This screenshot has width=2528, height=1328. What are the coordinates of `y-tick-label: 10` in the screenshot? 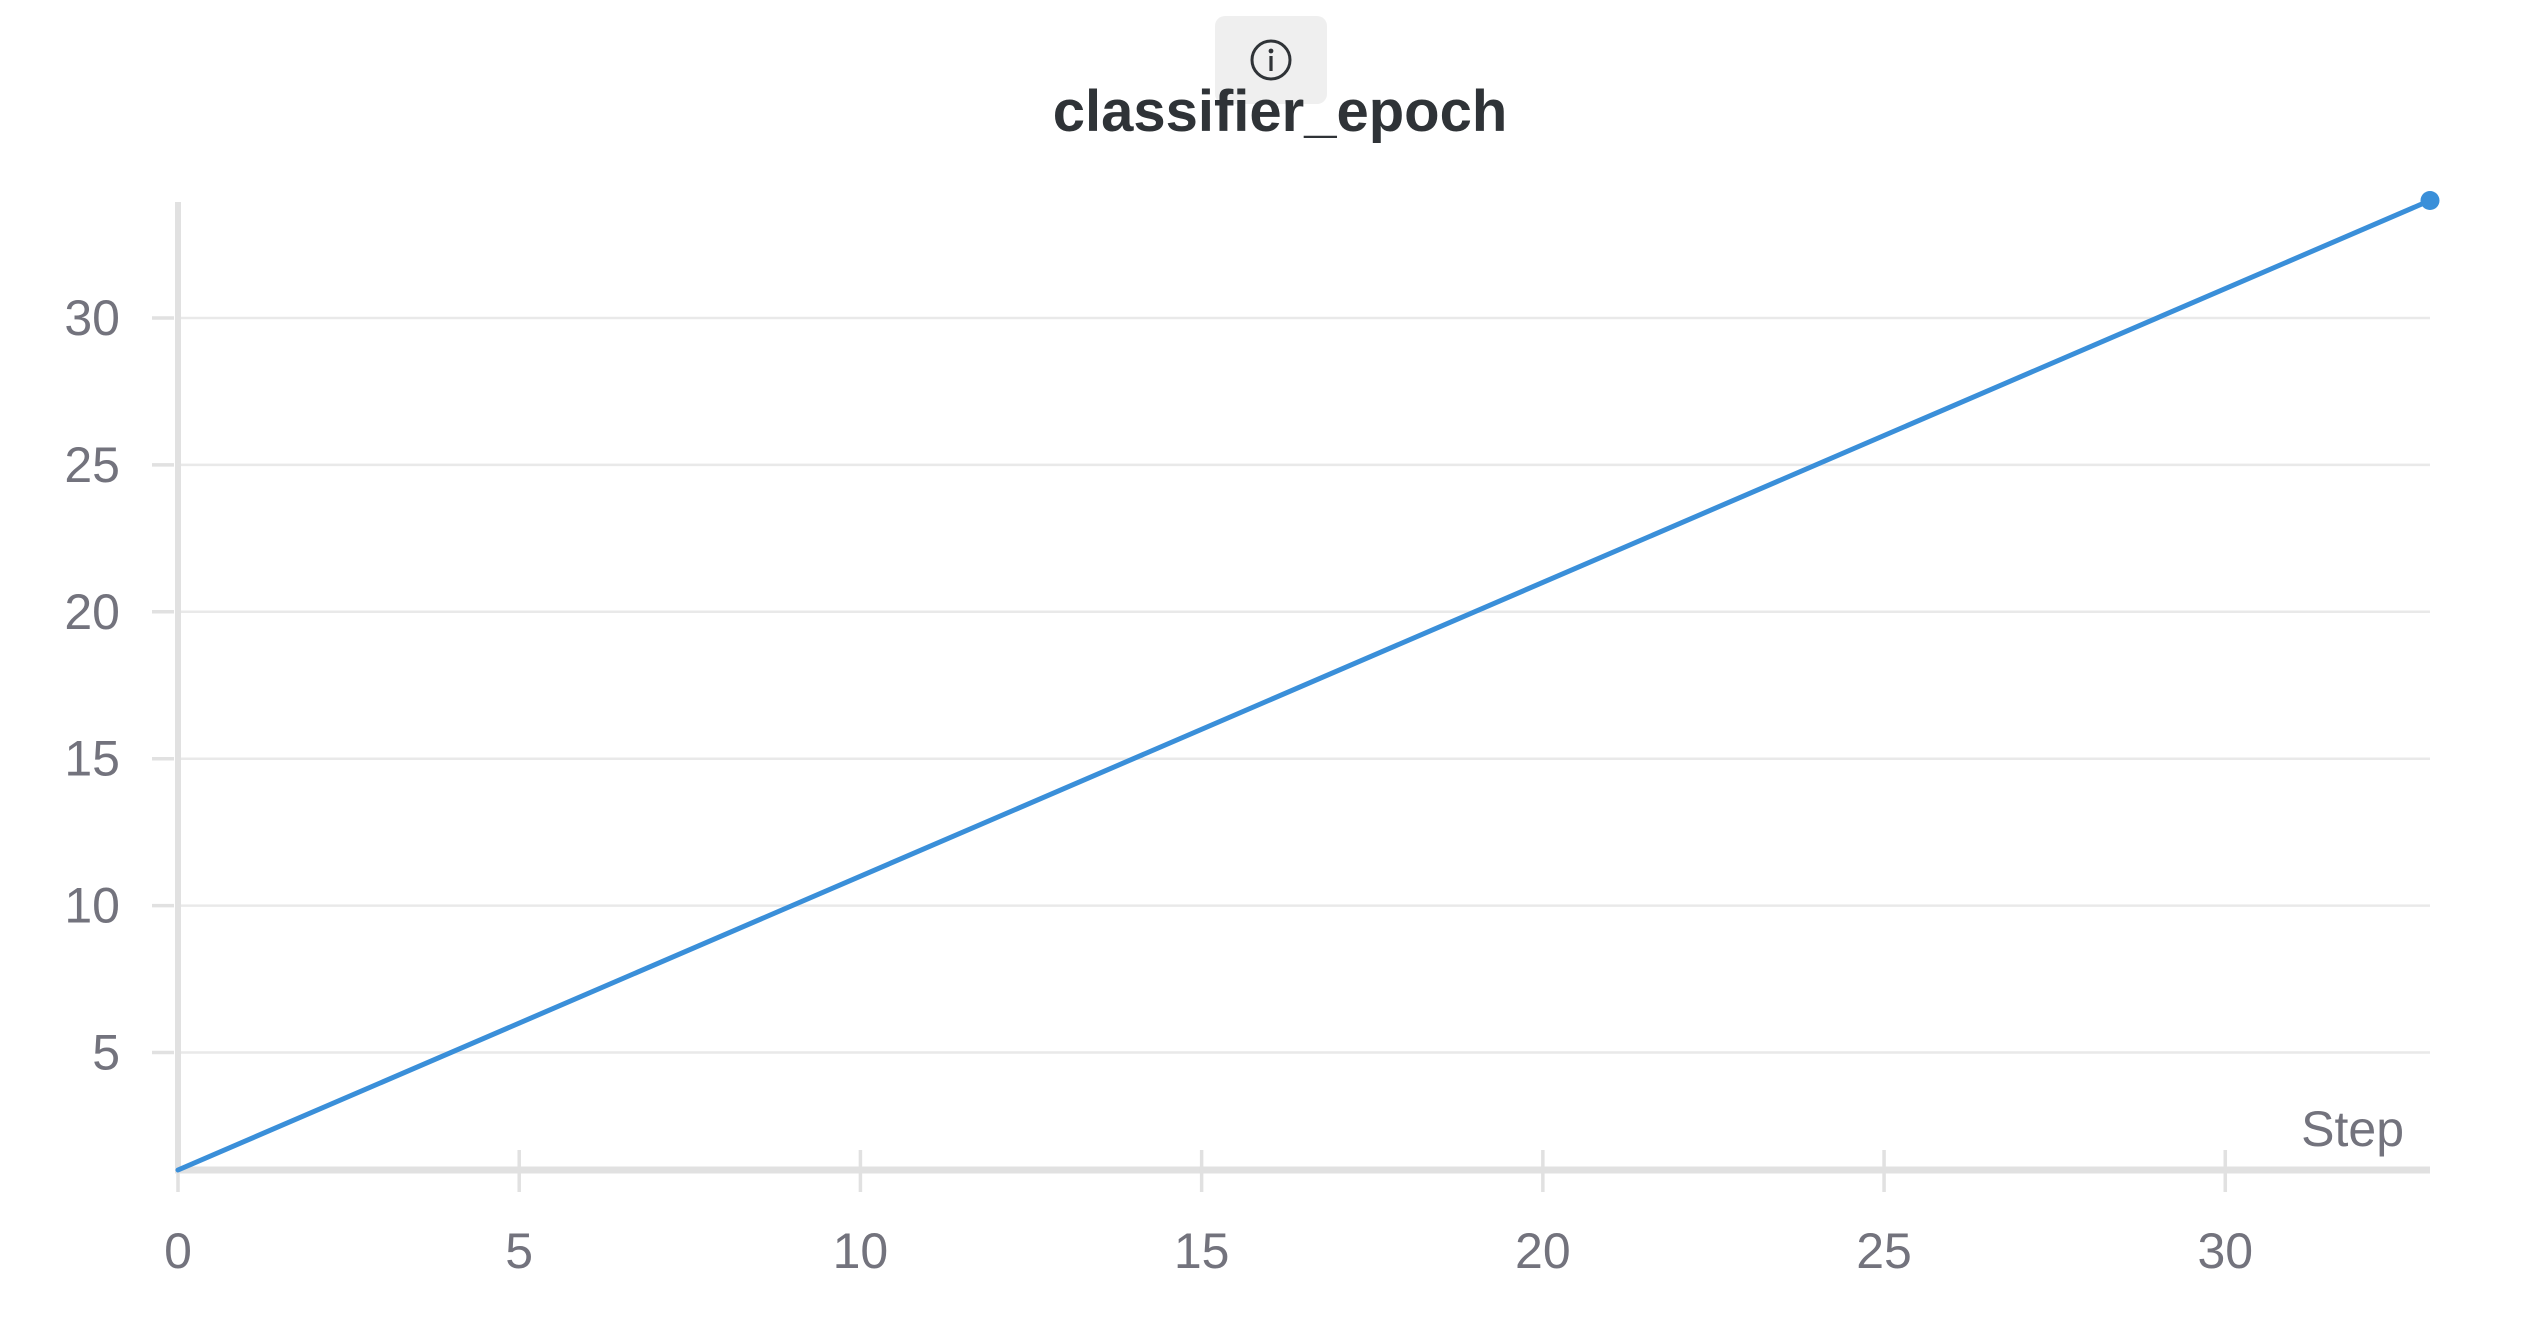 It's located at (92, 906).